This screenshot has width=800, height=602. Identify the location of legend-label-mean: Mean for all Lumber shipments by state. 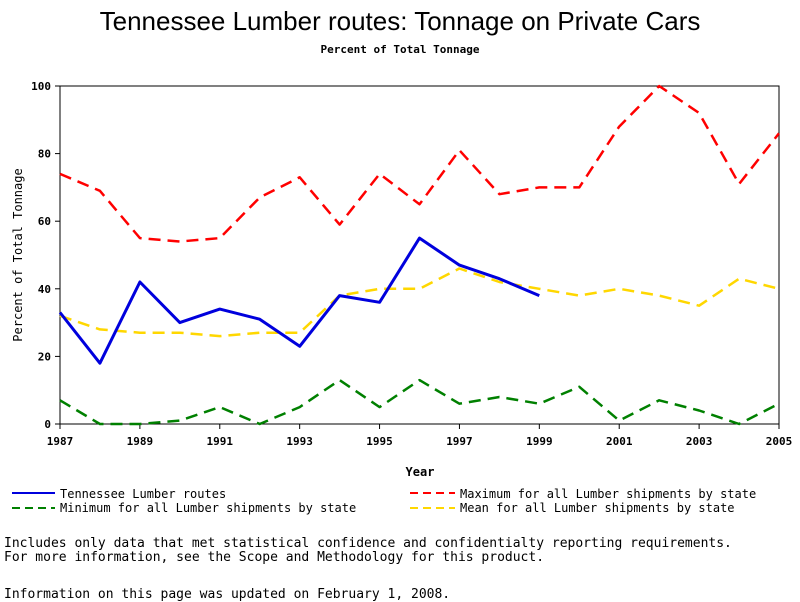
(597, 508).